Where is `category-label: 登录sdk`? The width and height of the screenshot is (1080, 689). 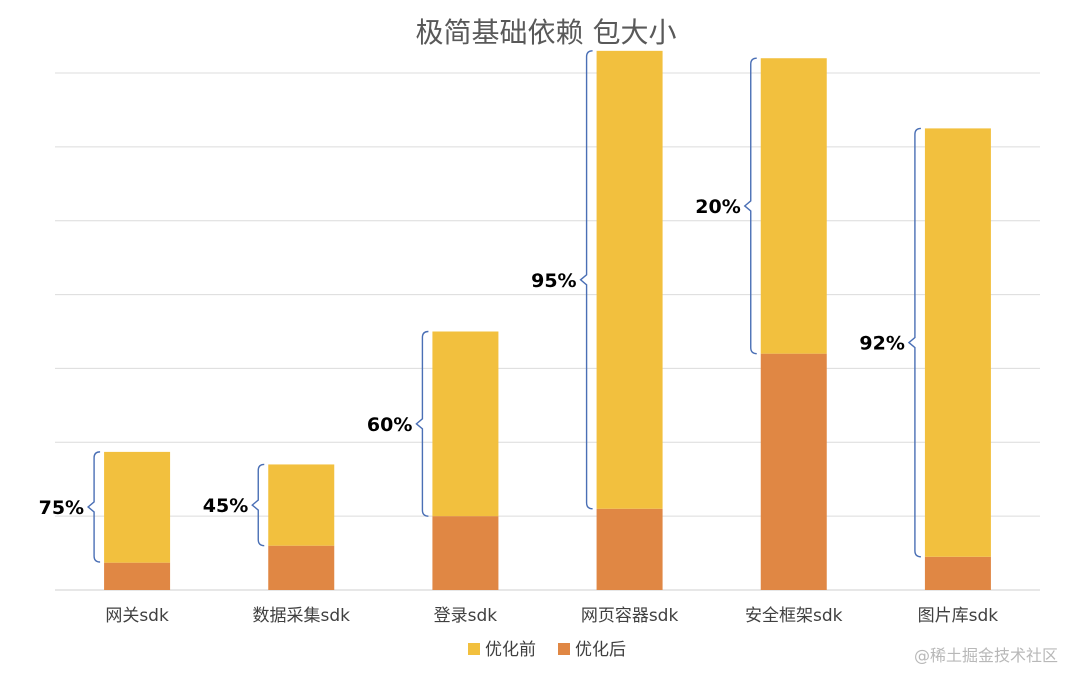 category-label: 登录sdk is located at coordinates (466, 616).